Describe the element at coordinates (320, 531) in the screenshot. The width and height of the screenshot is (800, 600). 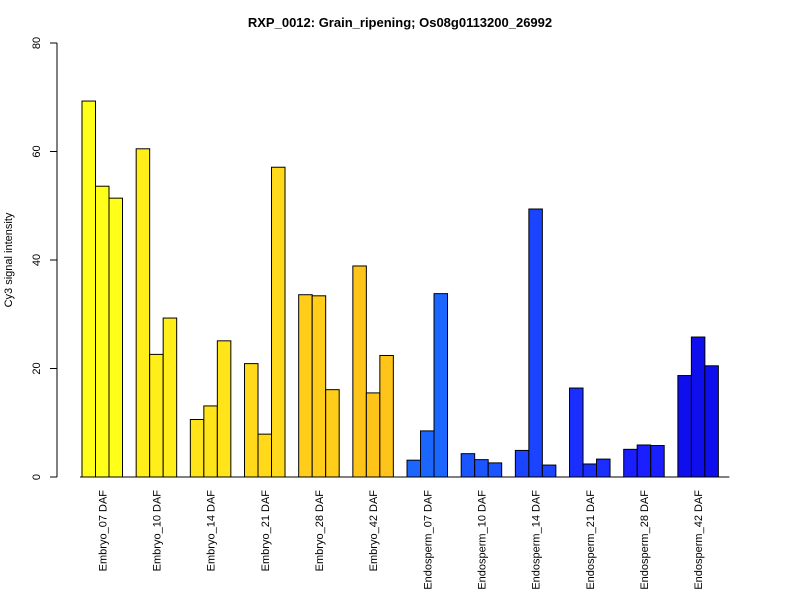
I see `x-category-label: Embryo_28 DAF` at that location.